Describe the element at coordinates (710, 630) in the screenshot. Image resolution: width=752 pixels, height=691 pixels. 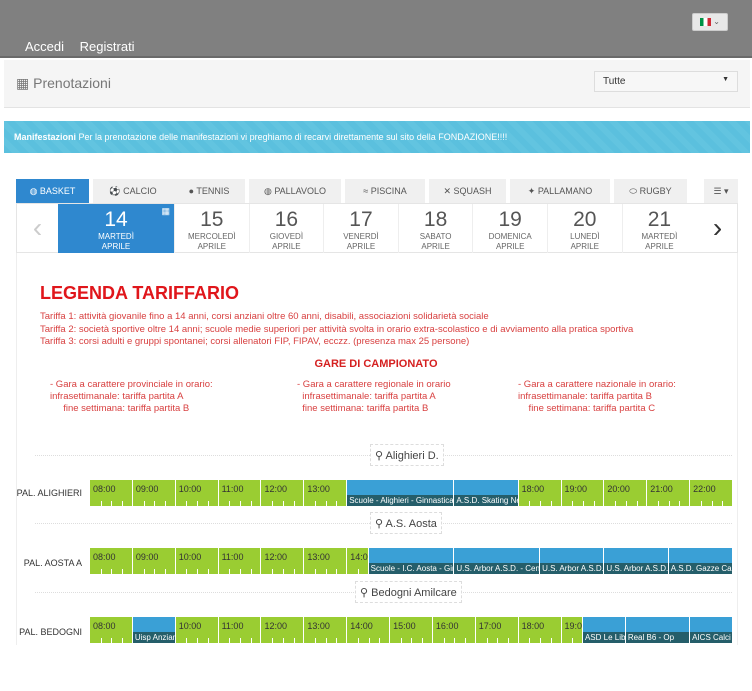
I see `booking: AICS Calci` at that location.